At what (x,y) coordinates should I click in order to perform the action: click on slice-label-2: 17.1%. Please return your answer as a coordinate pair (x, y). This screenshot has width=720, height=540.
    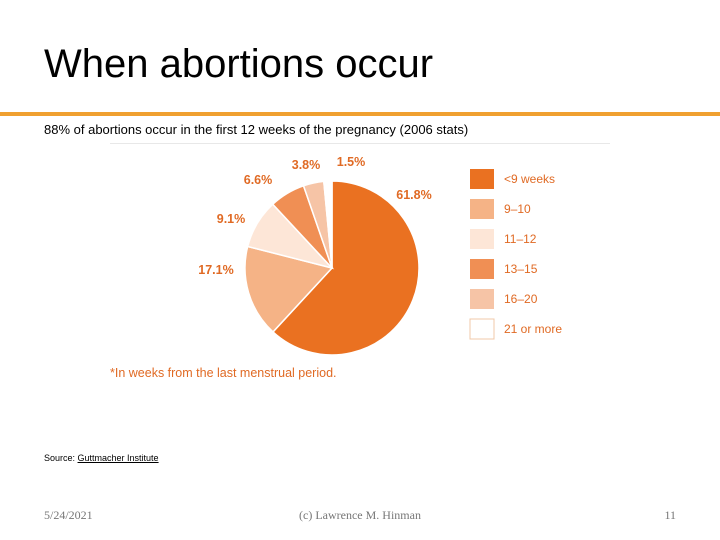
    Looking at the image, I should click on (215, 270).